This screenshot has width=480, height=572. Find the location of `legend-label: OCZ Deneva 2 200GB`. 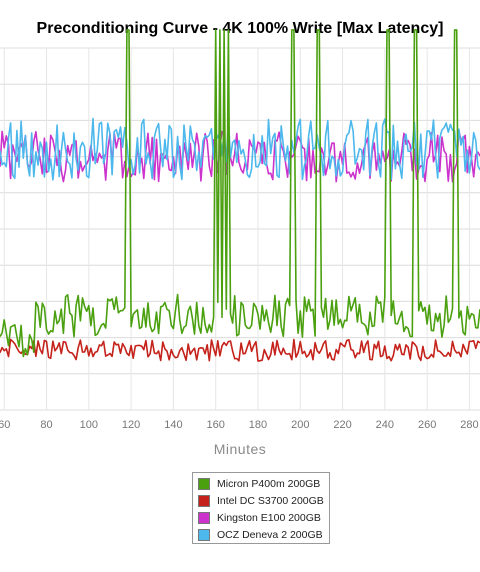

legend-label: OCZ Deneva 2 200GB is located at coordinates (270, 534).